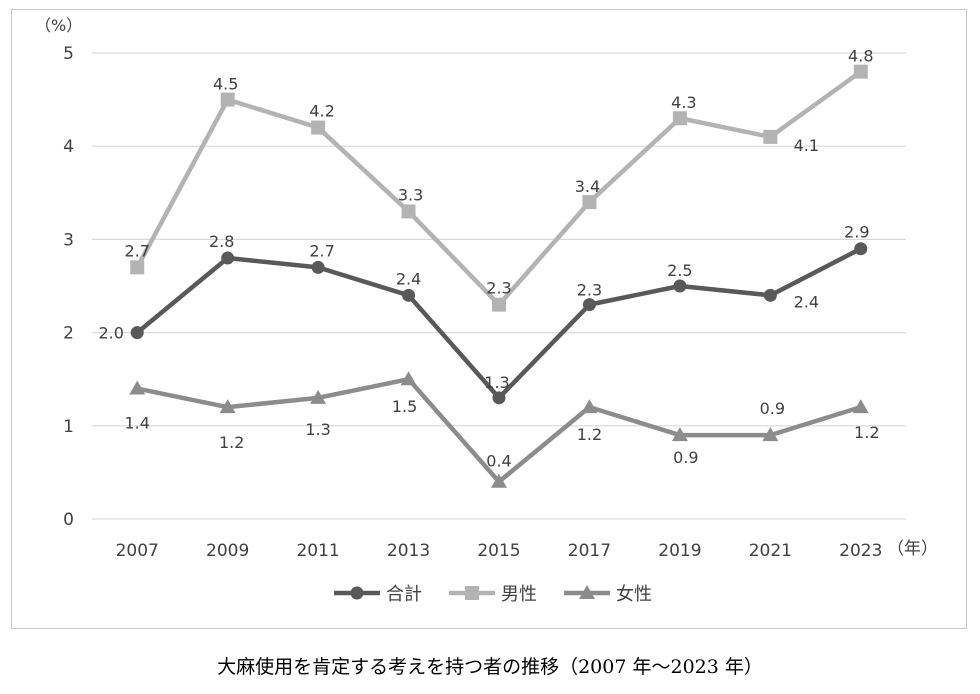 The width and height of the screenshot is (980, 694). Describe the element at coordinates (683, 102) in the screenshot. I see `data-label: 4.3` at that location.